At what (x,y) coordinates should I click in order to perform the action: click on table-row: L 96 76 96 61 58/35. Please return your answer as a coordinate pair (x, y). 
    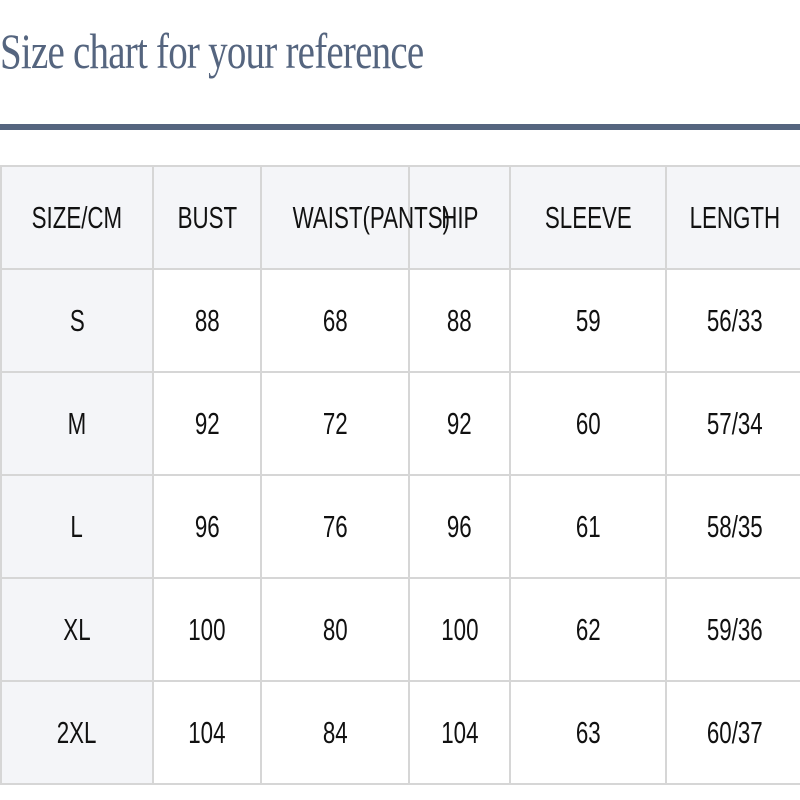
    Looking at the image, I should click on (400, 526).